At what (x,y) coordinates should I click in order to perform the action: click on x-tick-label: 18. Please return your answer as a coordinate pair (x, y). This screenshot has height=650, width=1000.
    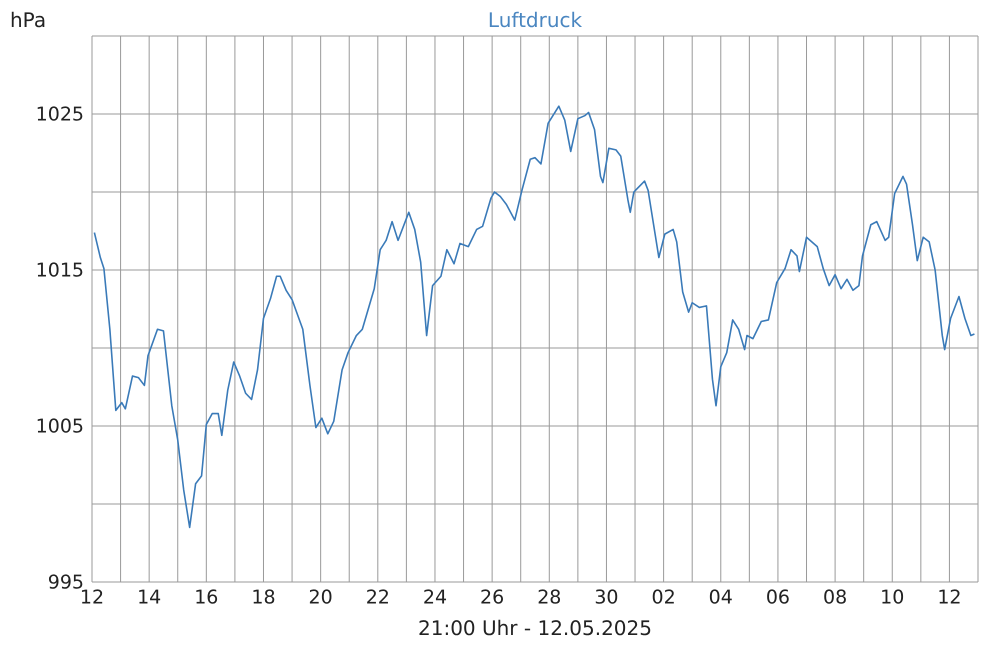
    Looking at the image, I should click on (263, 597).